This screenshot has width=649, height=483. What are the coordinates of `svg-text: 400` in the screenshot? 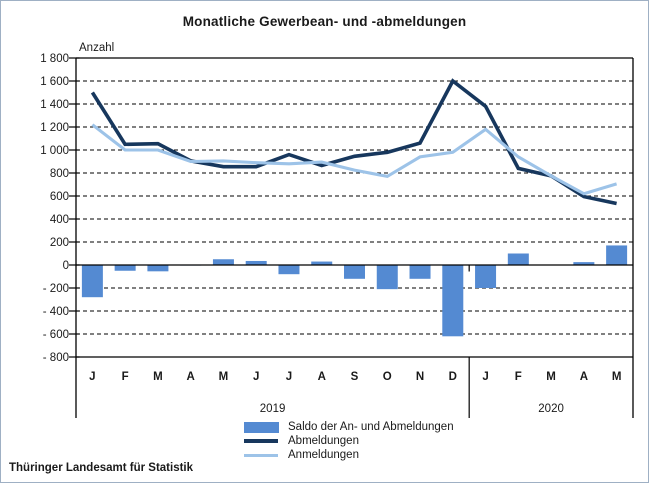 It's located at (59, 220).